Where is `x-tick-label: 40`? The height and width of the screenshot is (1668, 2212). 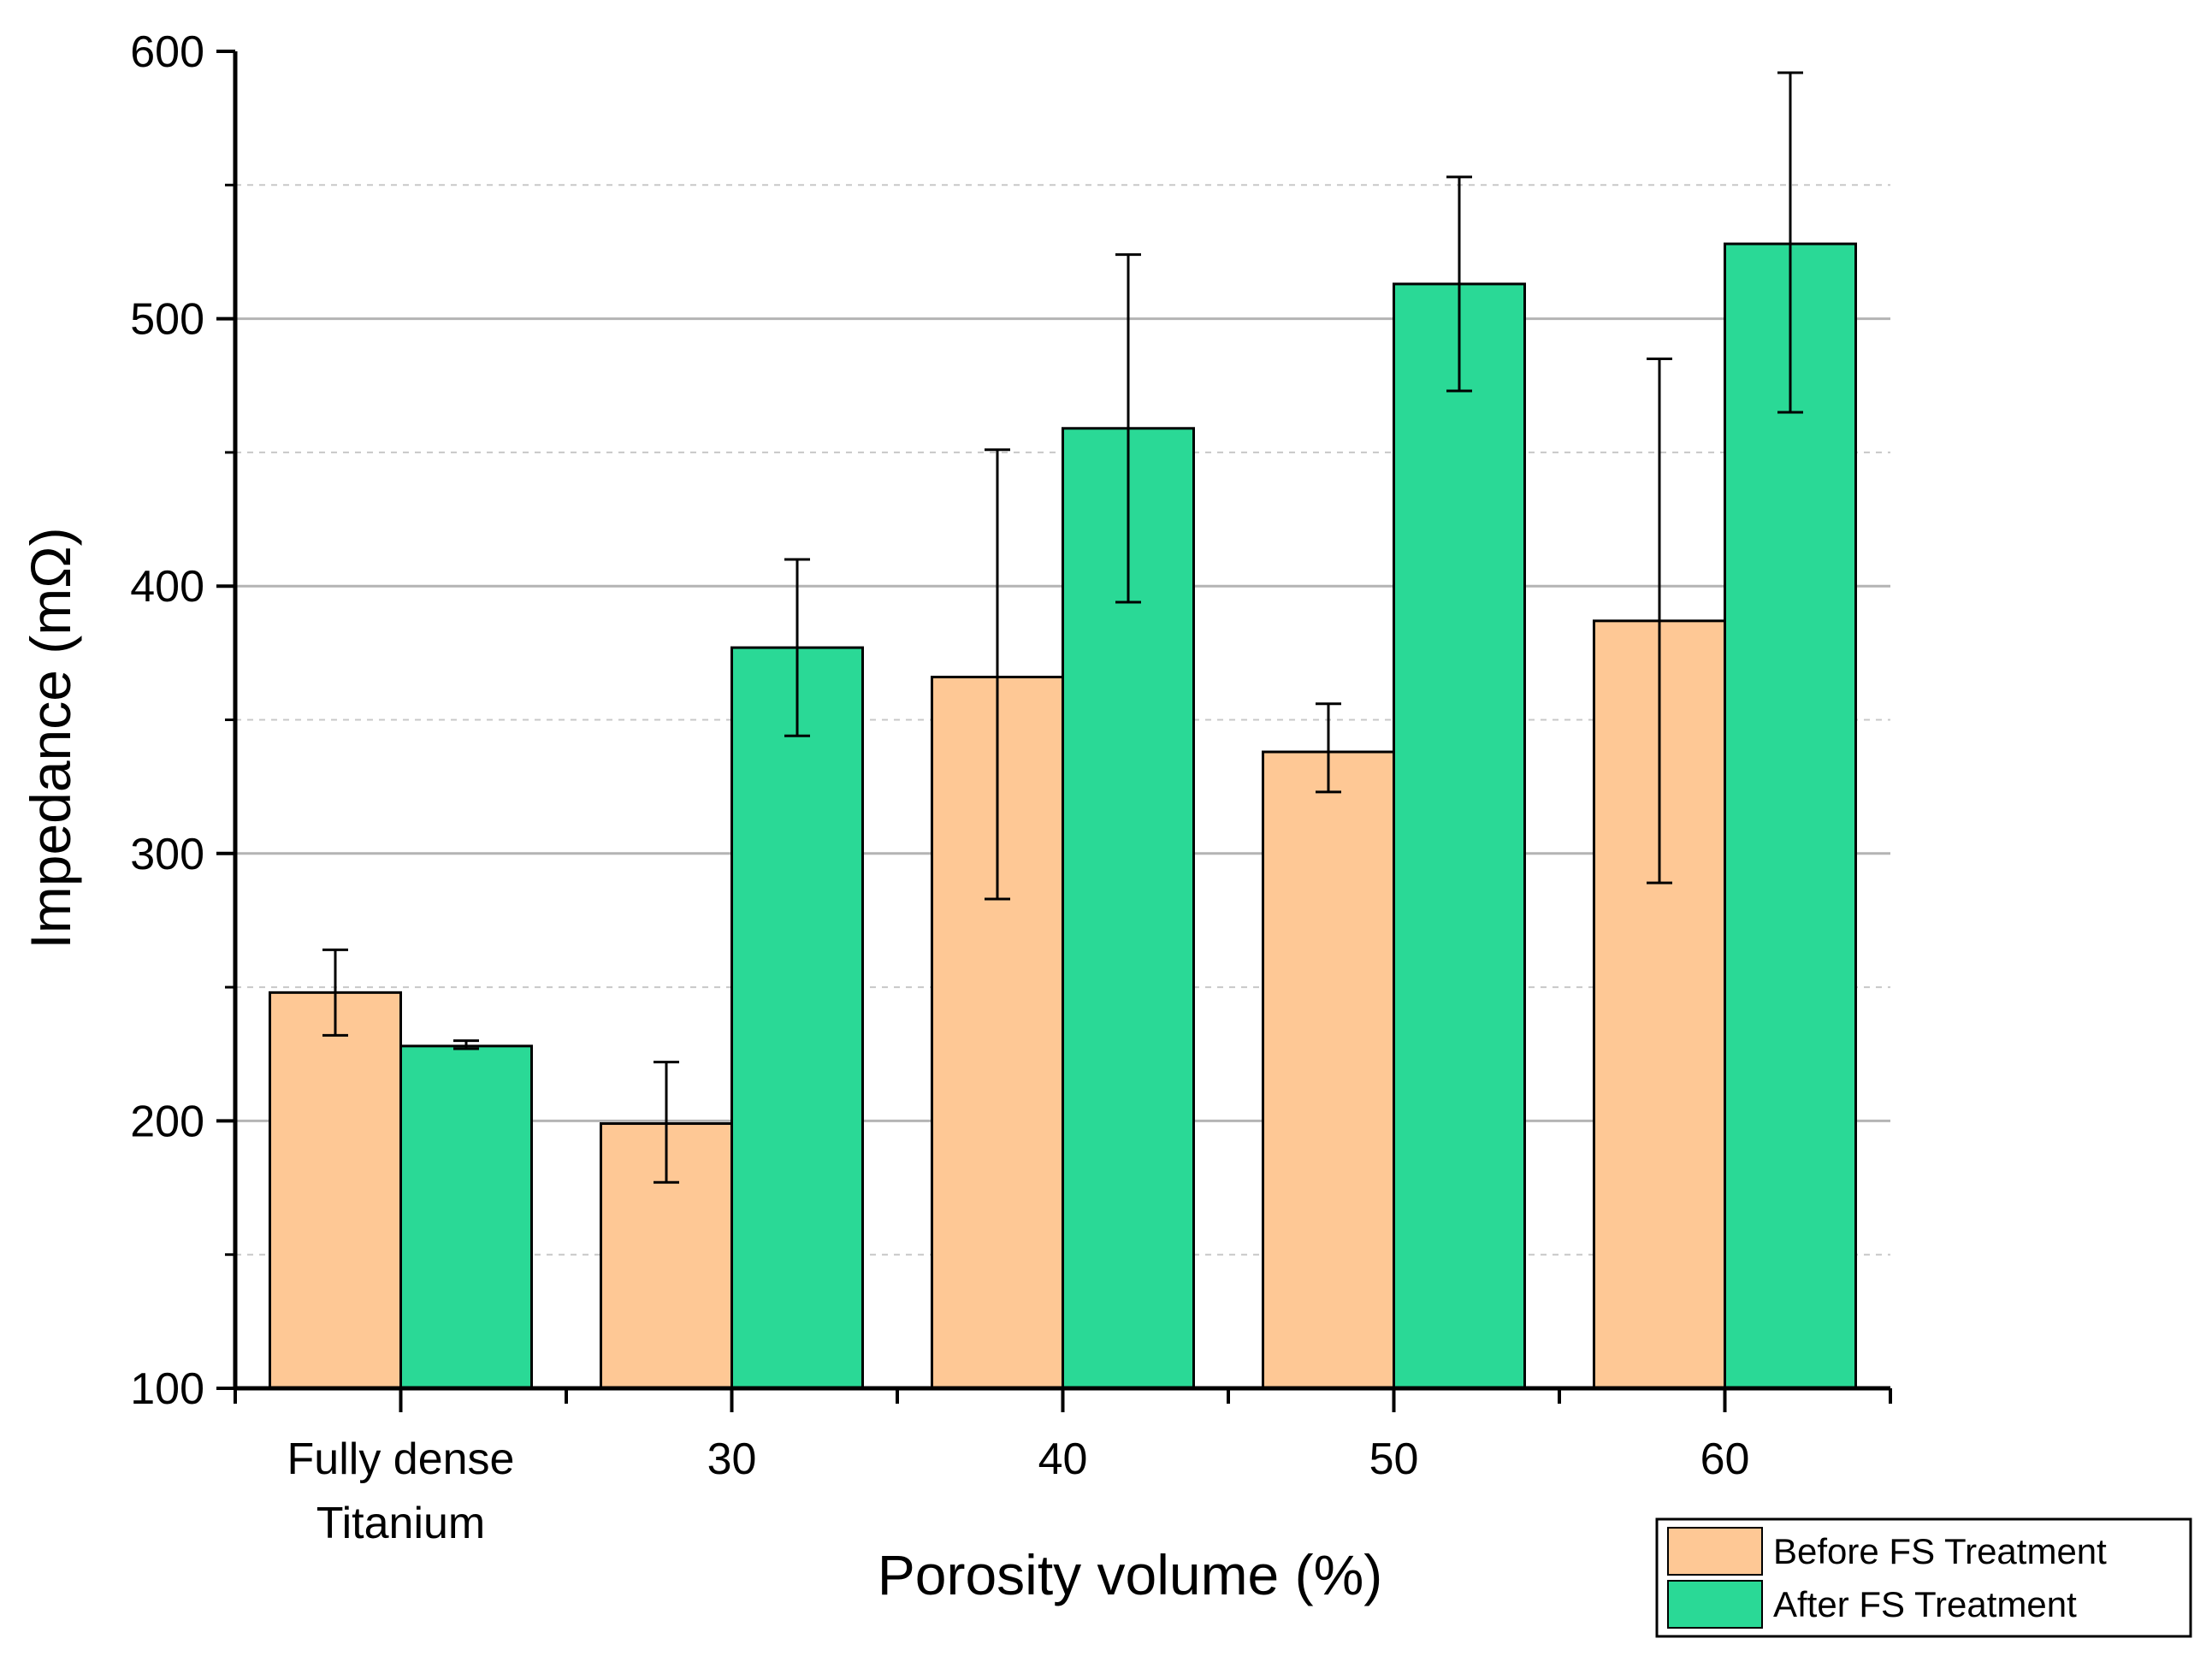 x-tick-label: 40 is located at coordinates (1063, 1459).